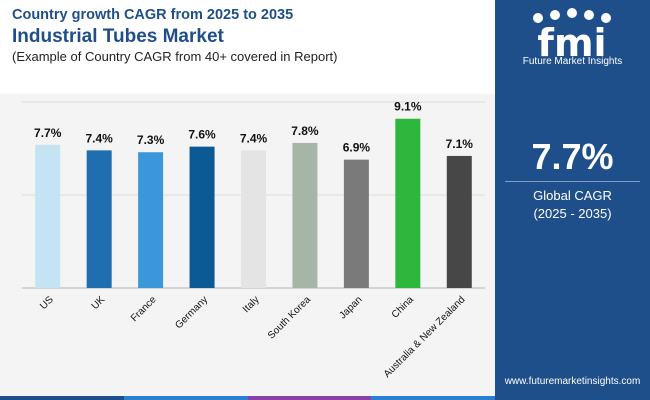 This screenshot has width=650, height=400. What do you see at coordinates (459, 221) in the screenshot?
I see `bar-australia-new-zealand` at bounding box center [459, 221].